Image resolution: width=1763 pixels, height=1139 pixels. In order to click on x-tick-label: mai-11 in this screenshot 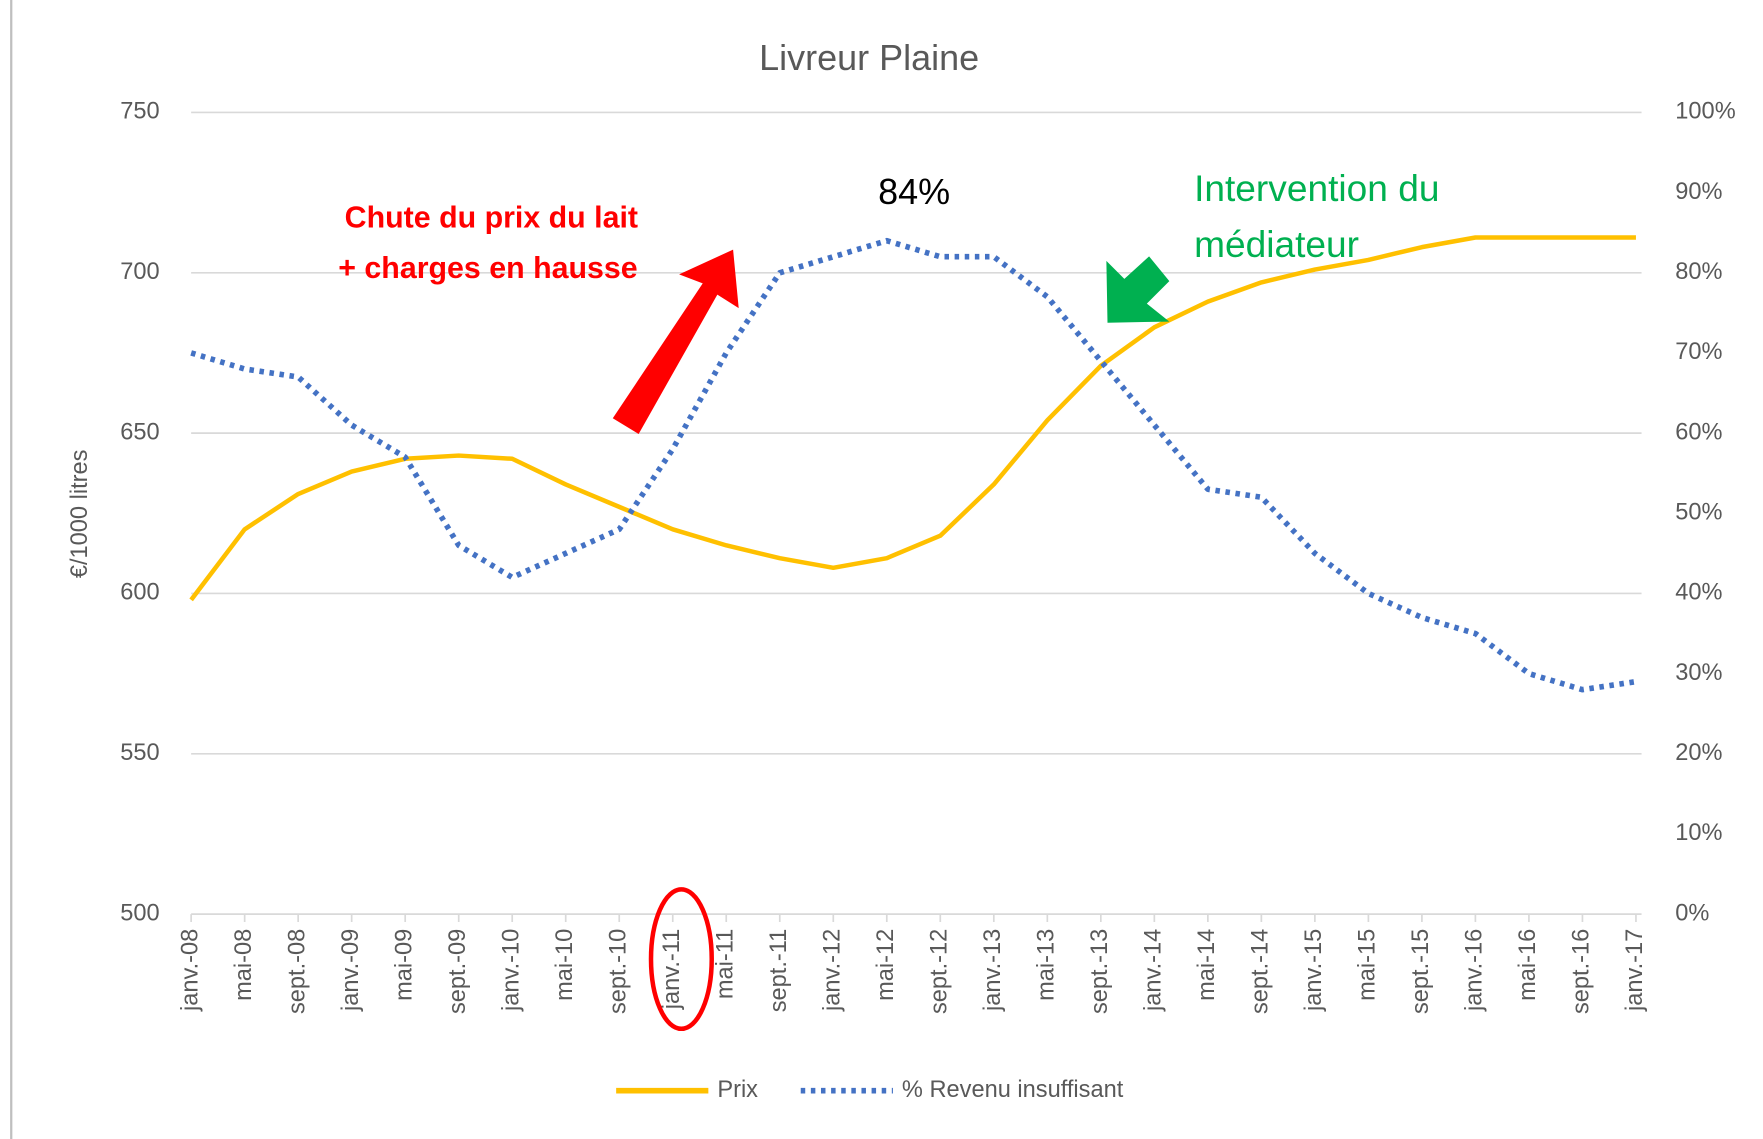, I will do `click(725, 964)`.